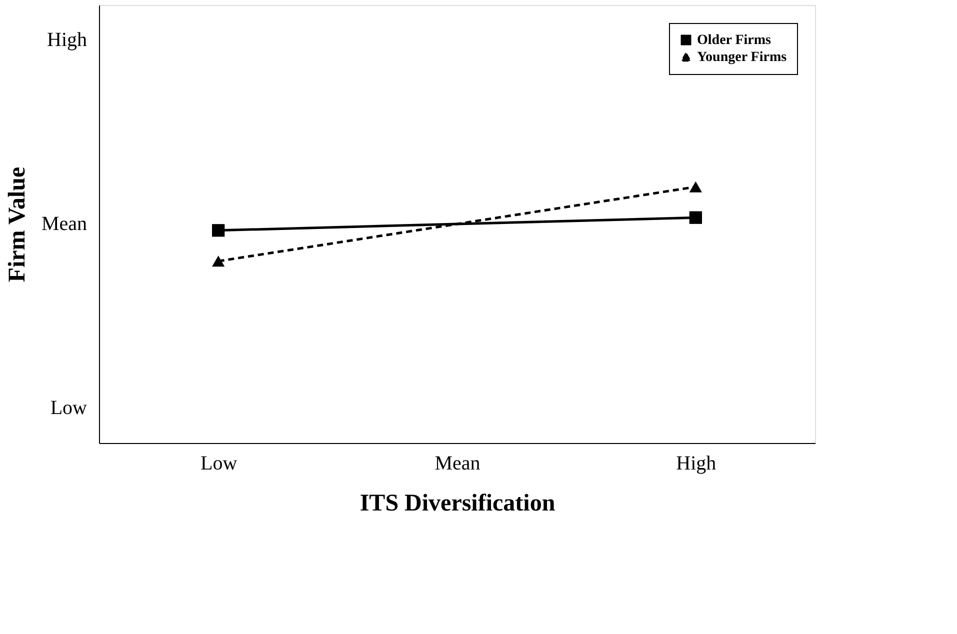  What do you see at coordinates (69, 407) in the screenshot?
I see `text: Low` at bounding box center [69, 407].